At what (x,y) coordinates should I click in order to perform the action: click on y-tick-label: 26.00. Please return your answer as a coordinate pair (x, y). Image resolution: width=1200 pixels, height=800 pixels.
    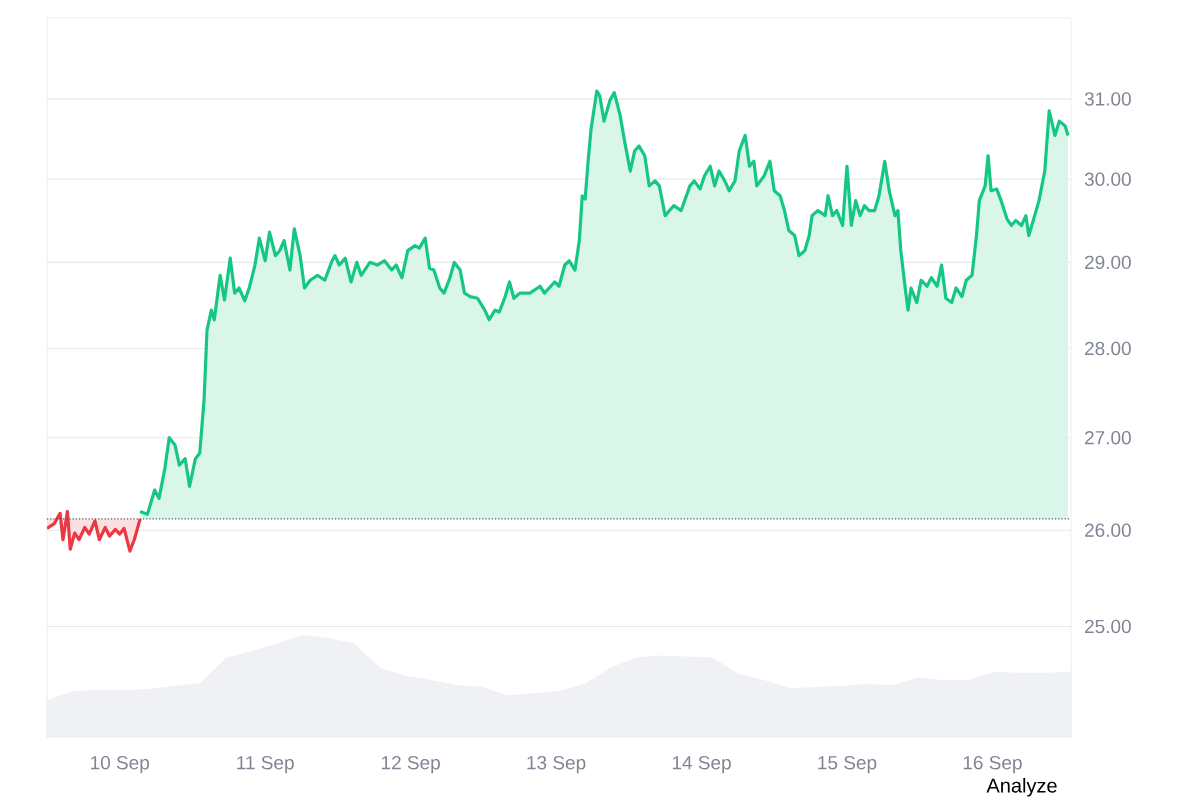
    Looking at the image, I should click on (1108, 530).